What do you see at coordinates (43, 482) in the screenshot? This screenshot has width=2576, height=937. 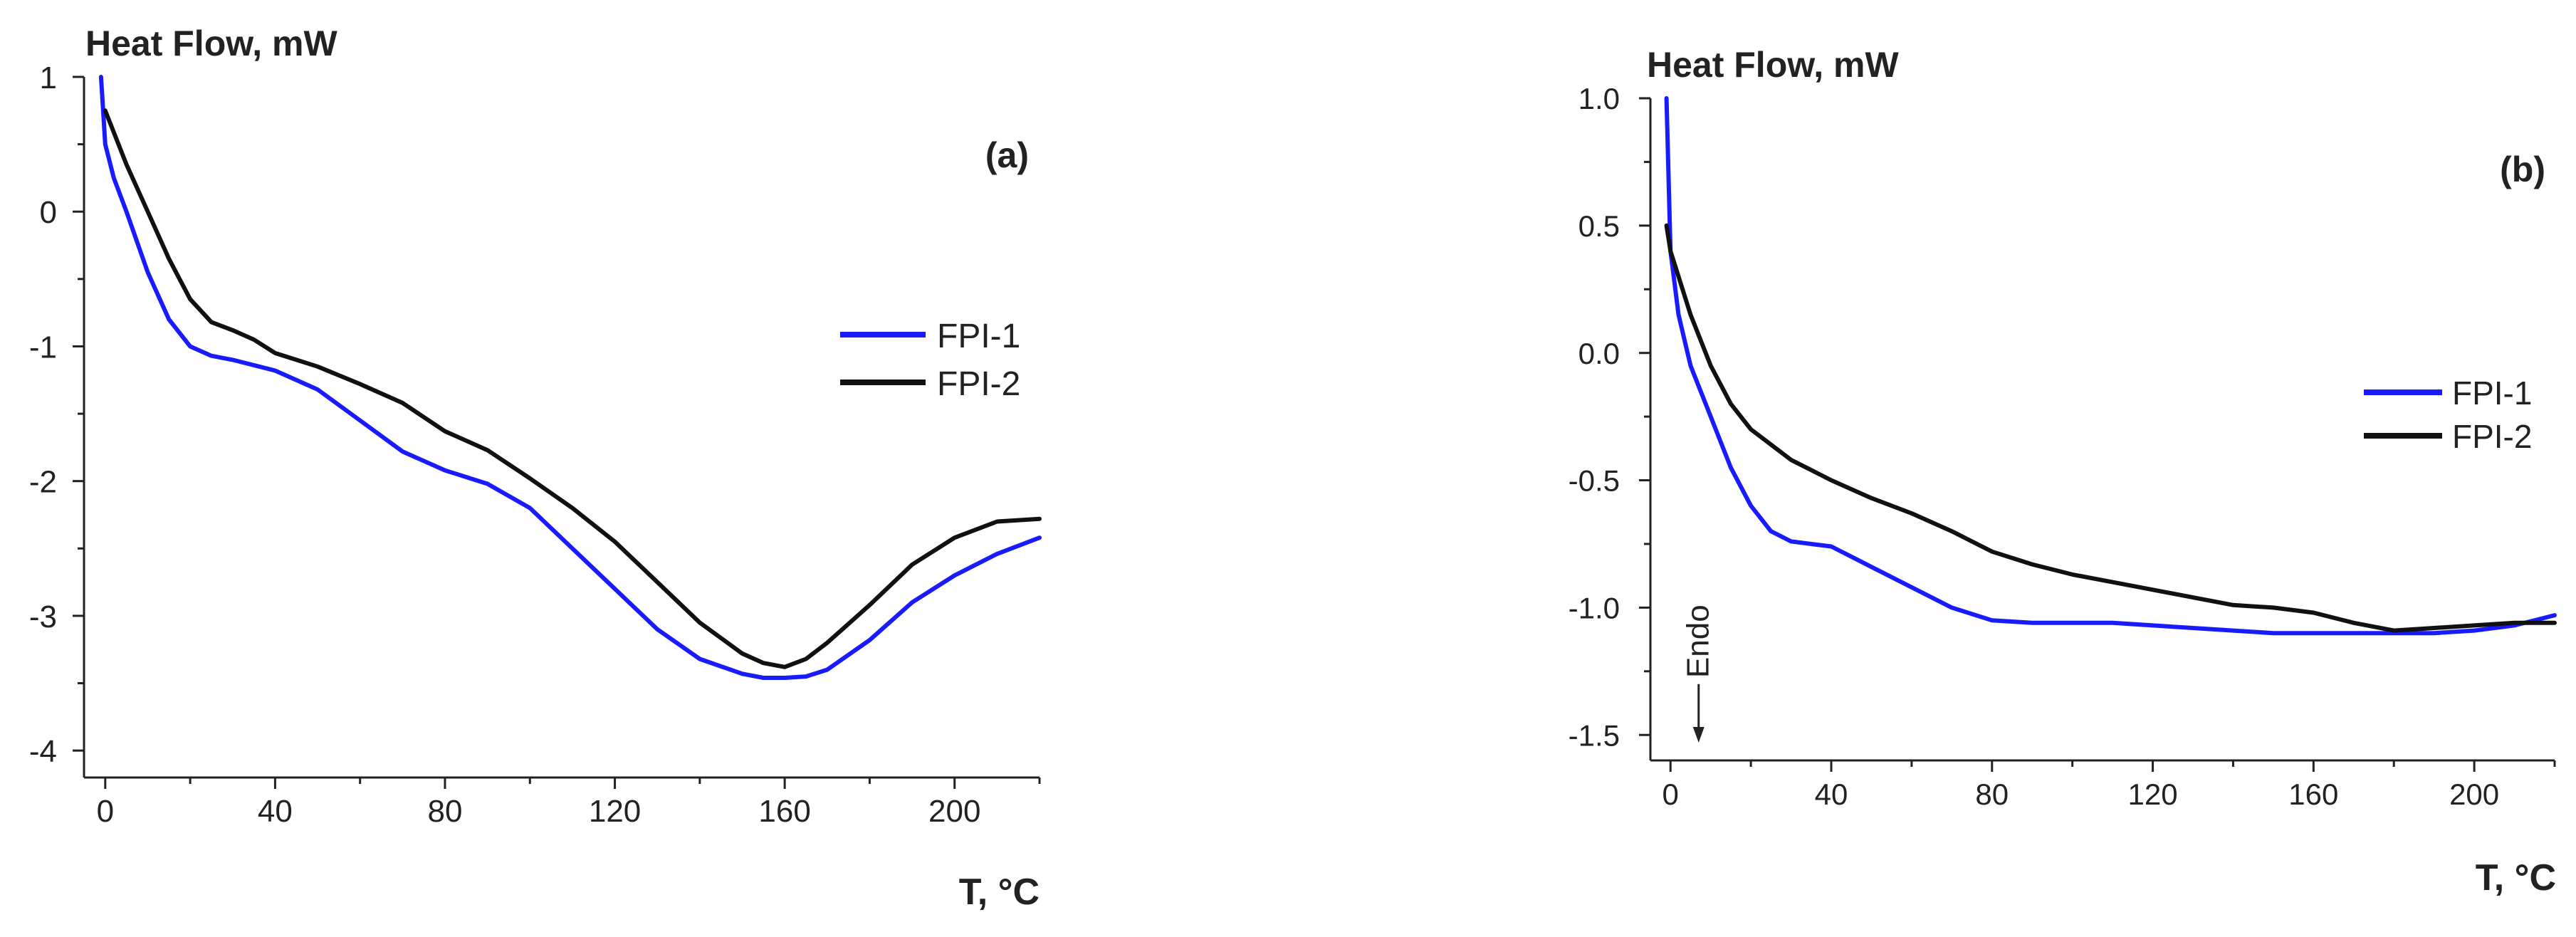 I see `y-tick-label: -2` at bounding box center [43, 482].